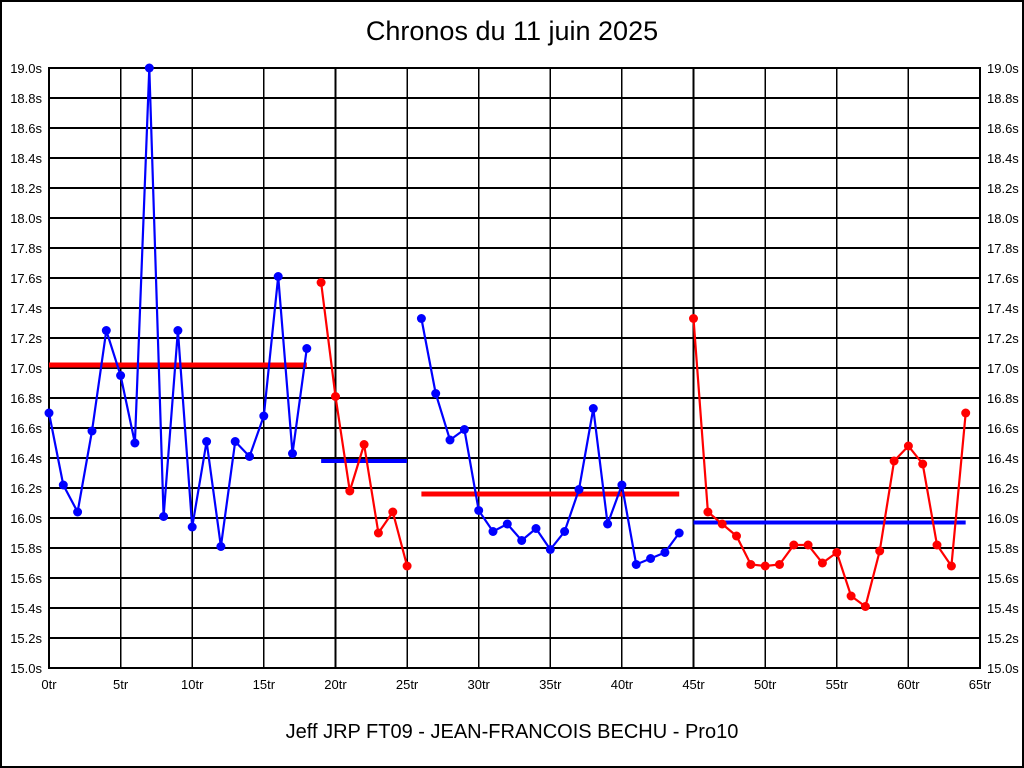  Describe the element at coordinates (364, 424) in the screenshot. I see `stint-2-red-laps-line` at that location.